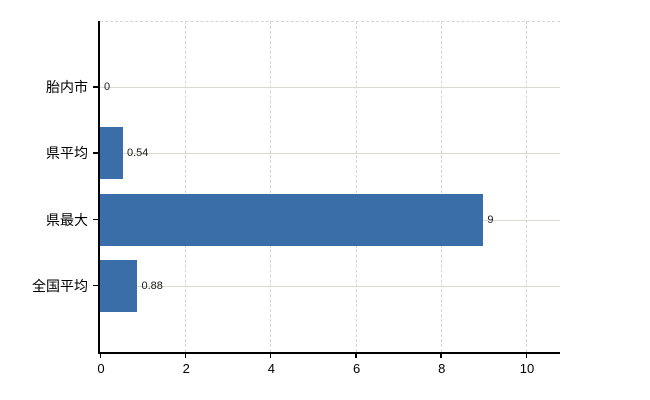 This screenshot has width=650, height=400. What do you see at coordinates (101, 368) in the screenshot?
I see `x-axis-tick-label: 0` at bounding box center [101, 368].